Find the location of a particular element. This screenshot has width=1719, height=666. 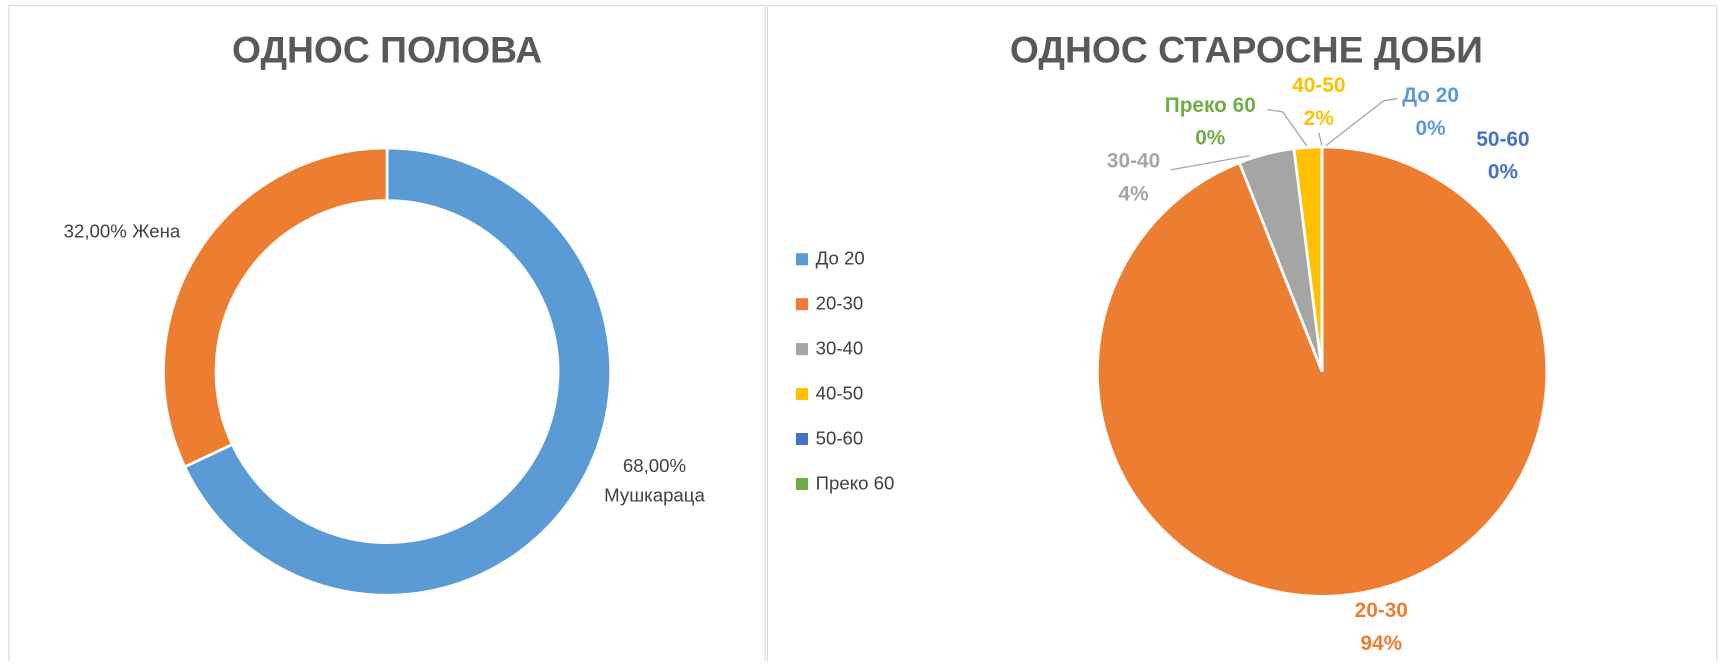

data-label-name: 50-60 is located at coordinates (1502, 139).